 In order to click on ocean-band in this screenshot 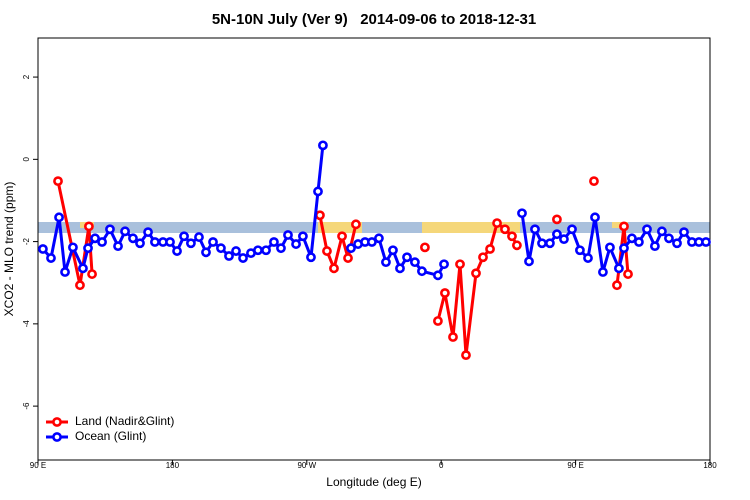, I will do `click(374, 227)`.